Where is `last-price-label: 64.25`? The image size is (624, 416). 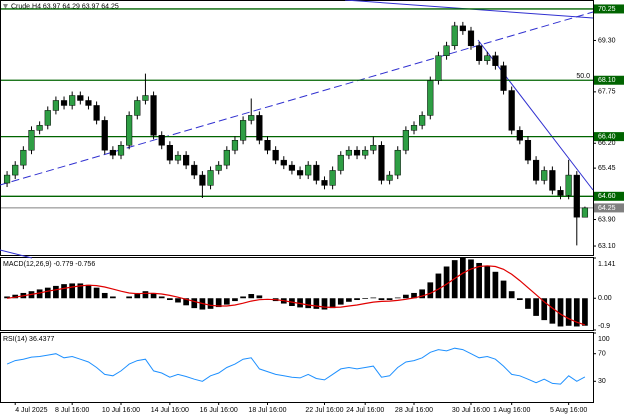
last-price-label: 64.25 is located at coordinates (607, 208).